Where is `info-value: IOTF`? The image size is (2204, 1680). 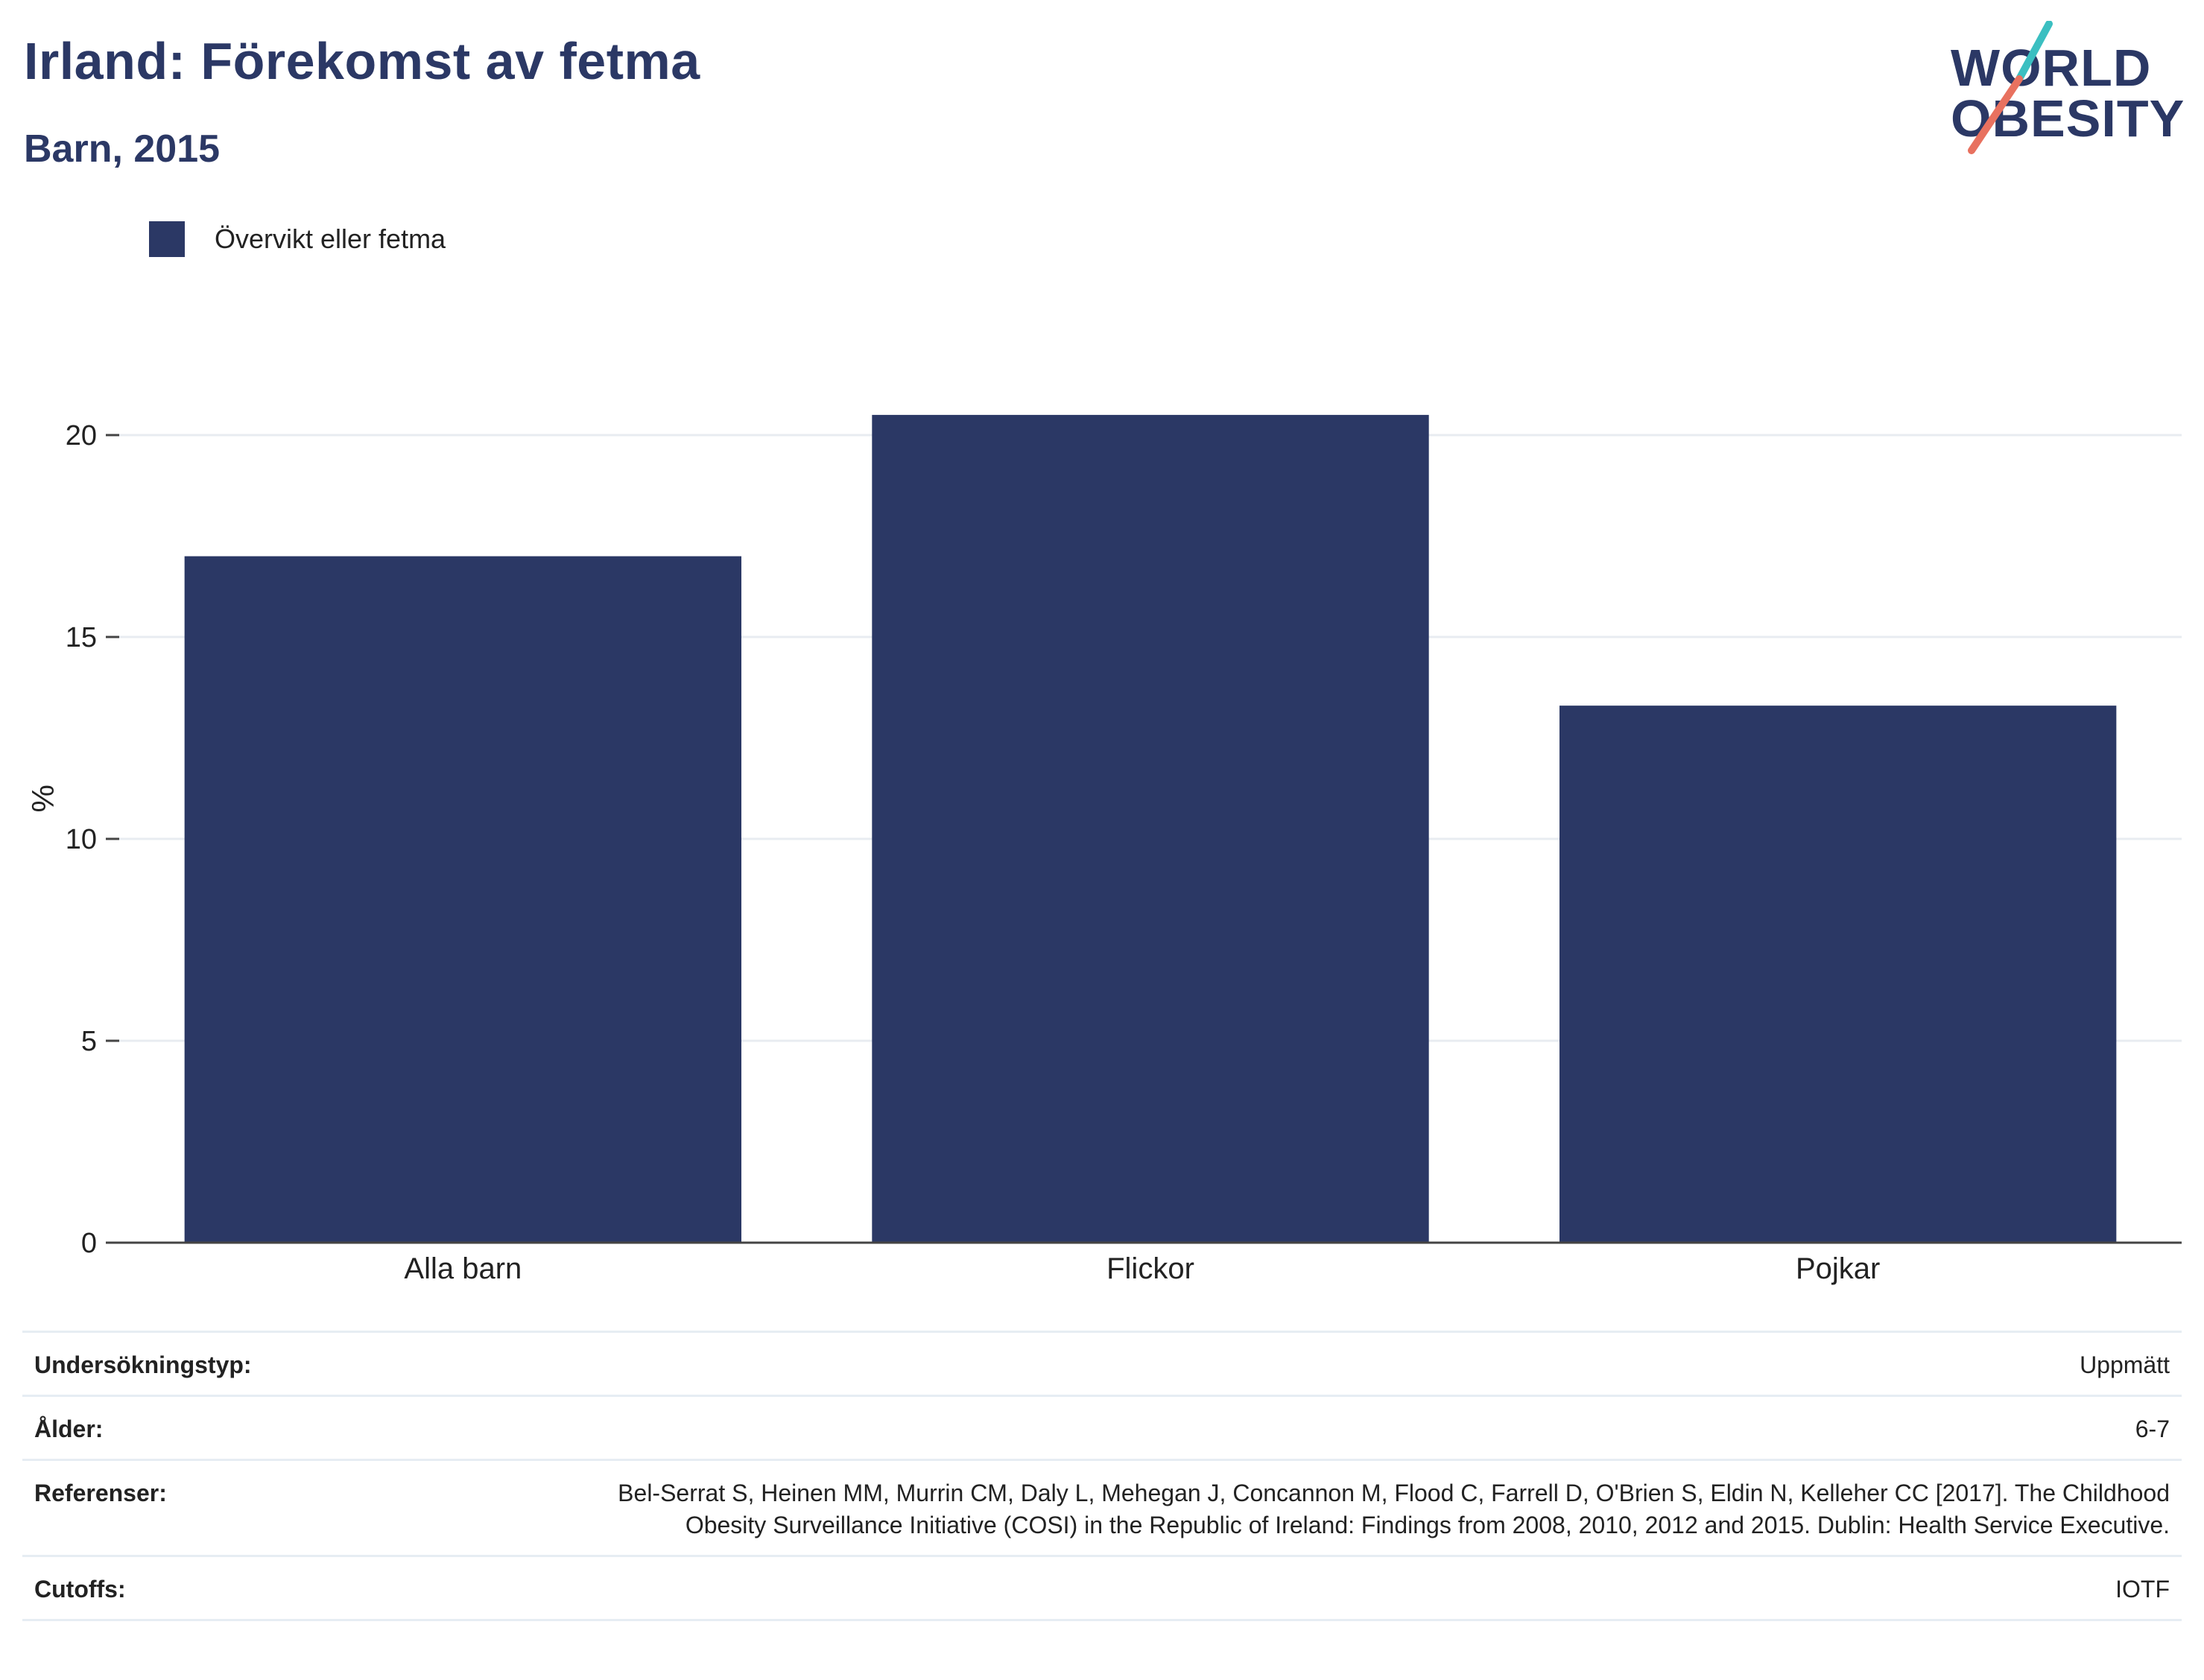 info-value: IOTF is located at coordinates (2142, 1589).